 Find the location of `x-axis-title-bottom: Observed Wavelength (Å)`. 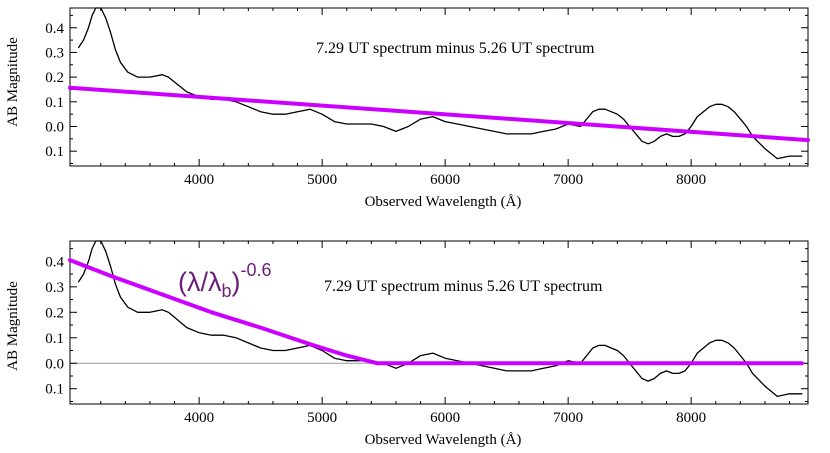

x-axis-title-bottom: Observed Wavelength (Å) is located at coordinates (443, 440).